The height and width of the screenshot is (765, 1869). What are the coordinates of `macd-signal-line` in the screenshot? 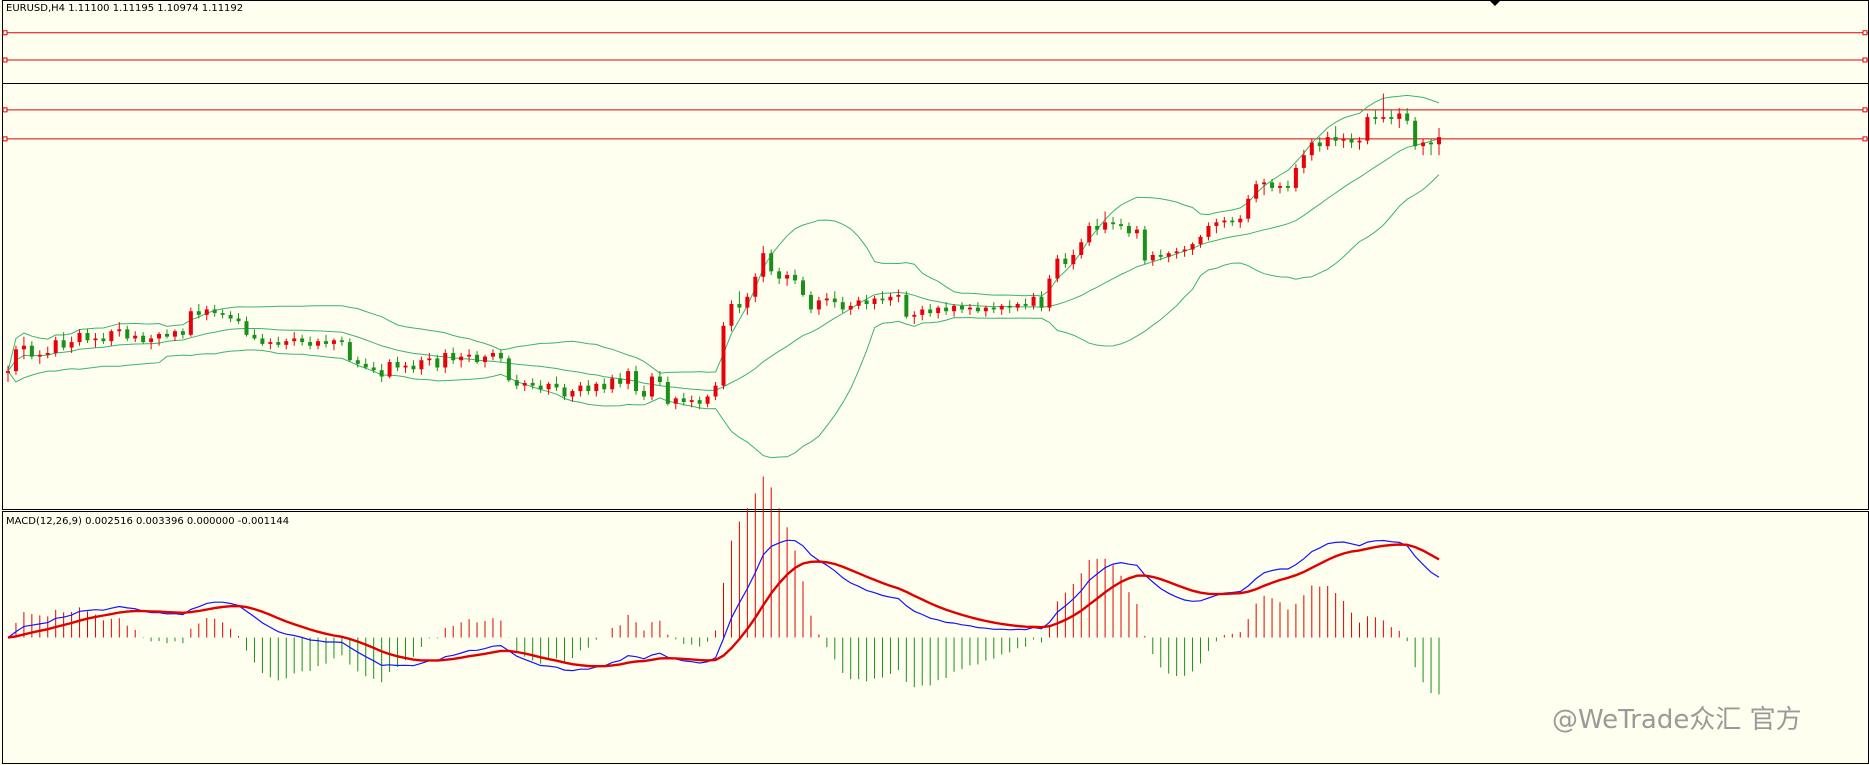 It's located at (723, 605).